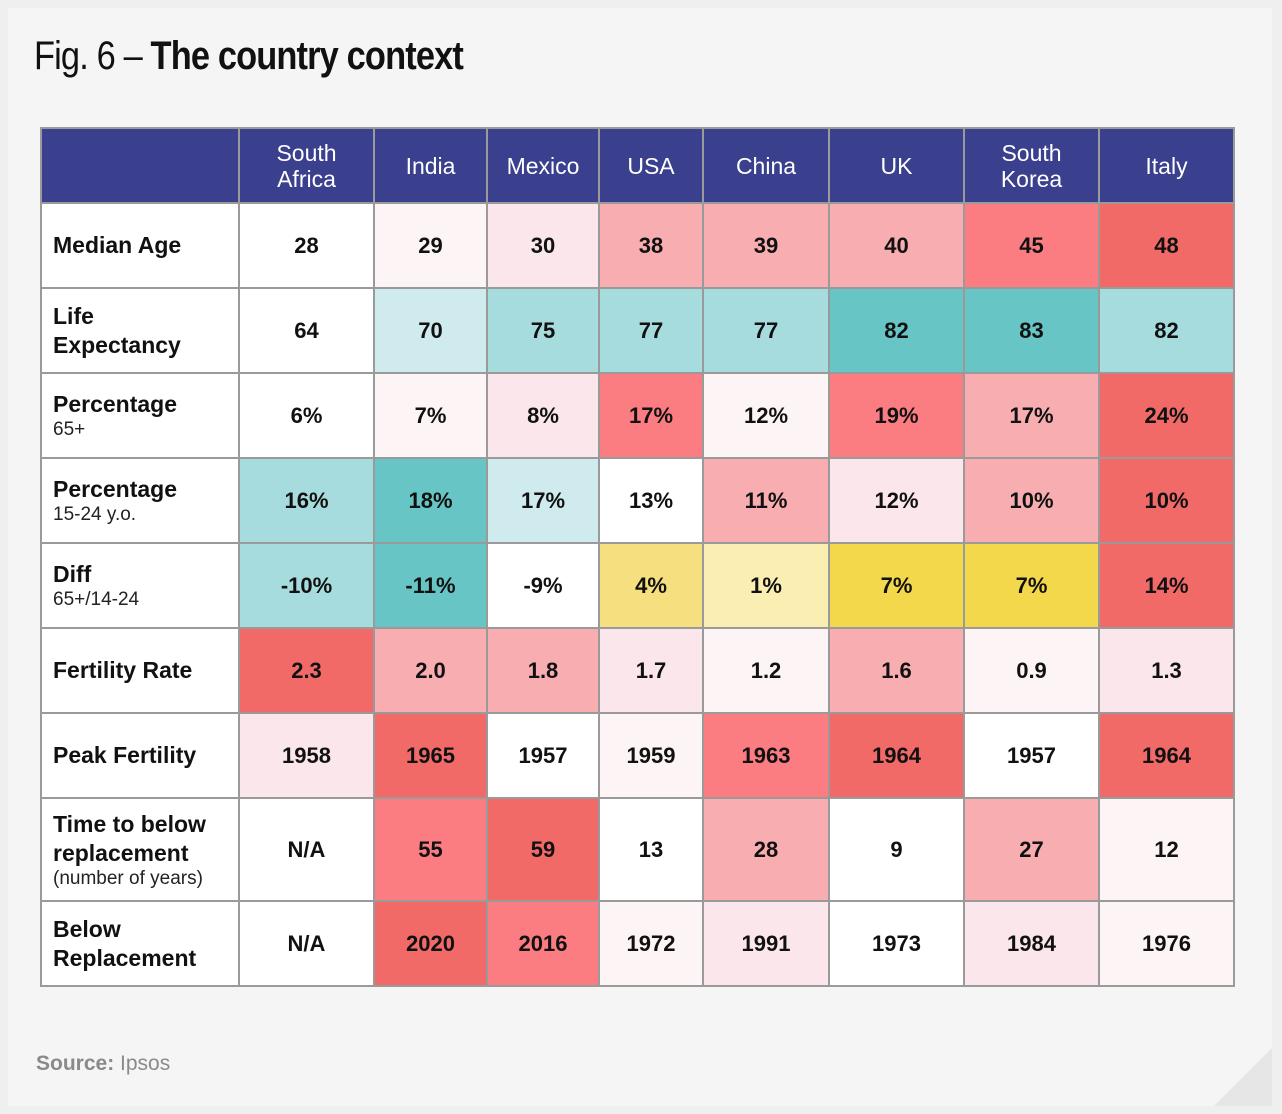 This screenshot has height=1114, width=1282. Describe the element at coordinates (430, 755) in the screenshot. I see `data-cell: 1965` at that location.